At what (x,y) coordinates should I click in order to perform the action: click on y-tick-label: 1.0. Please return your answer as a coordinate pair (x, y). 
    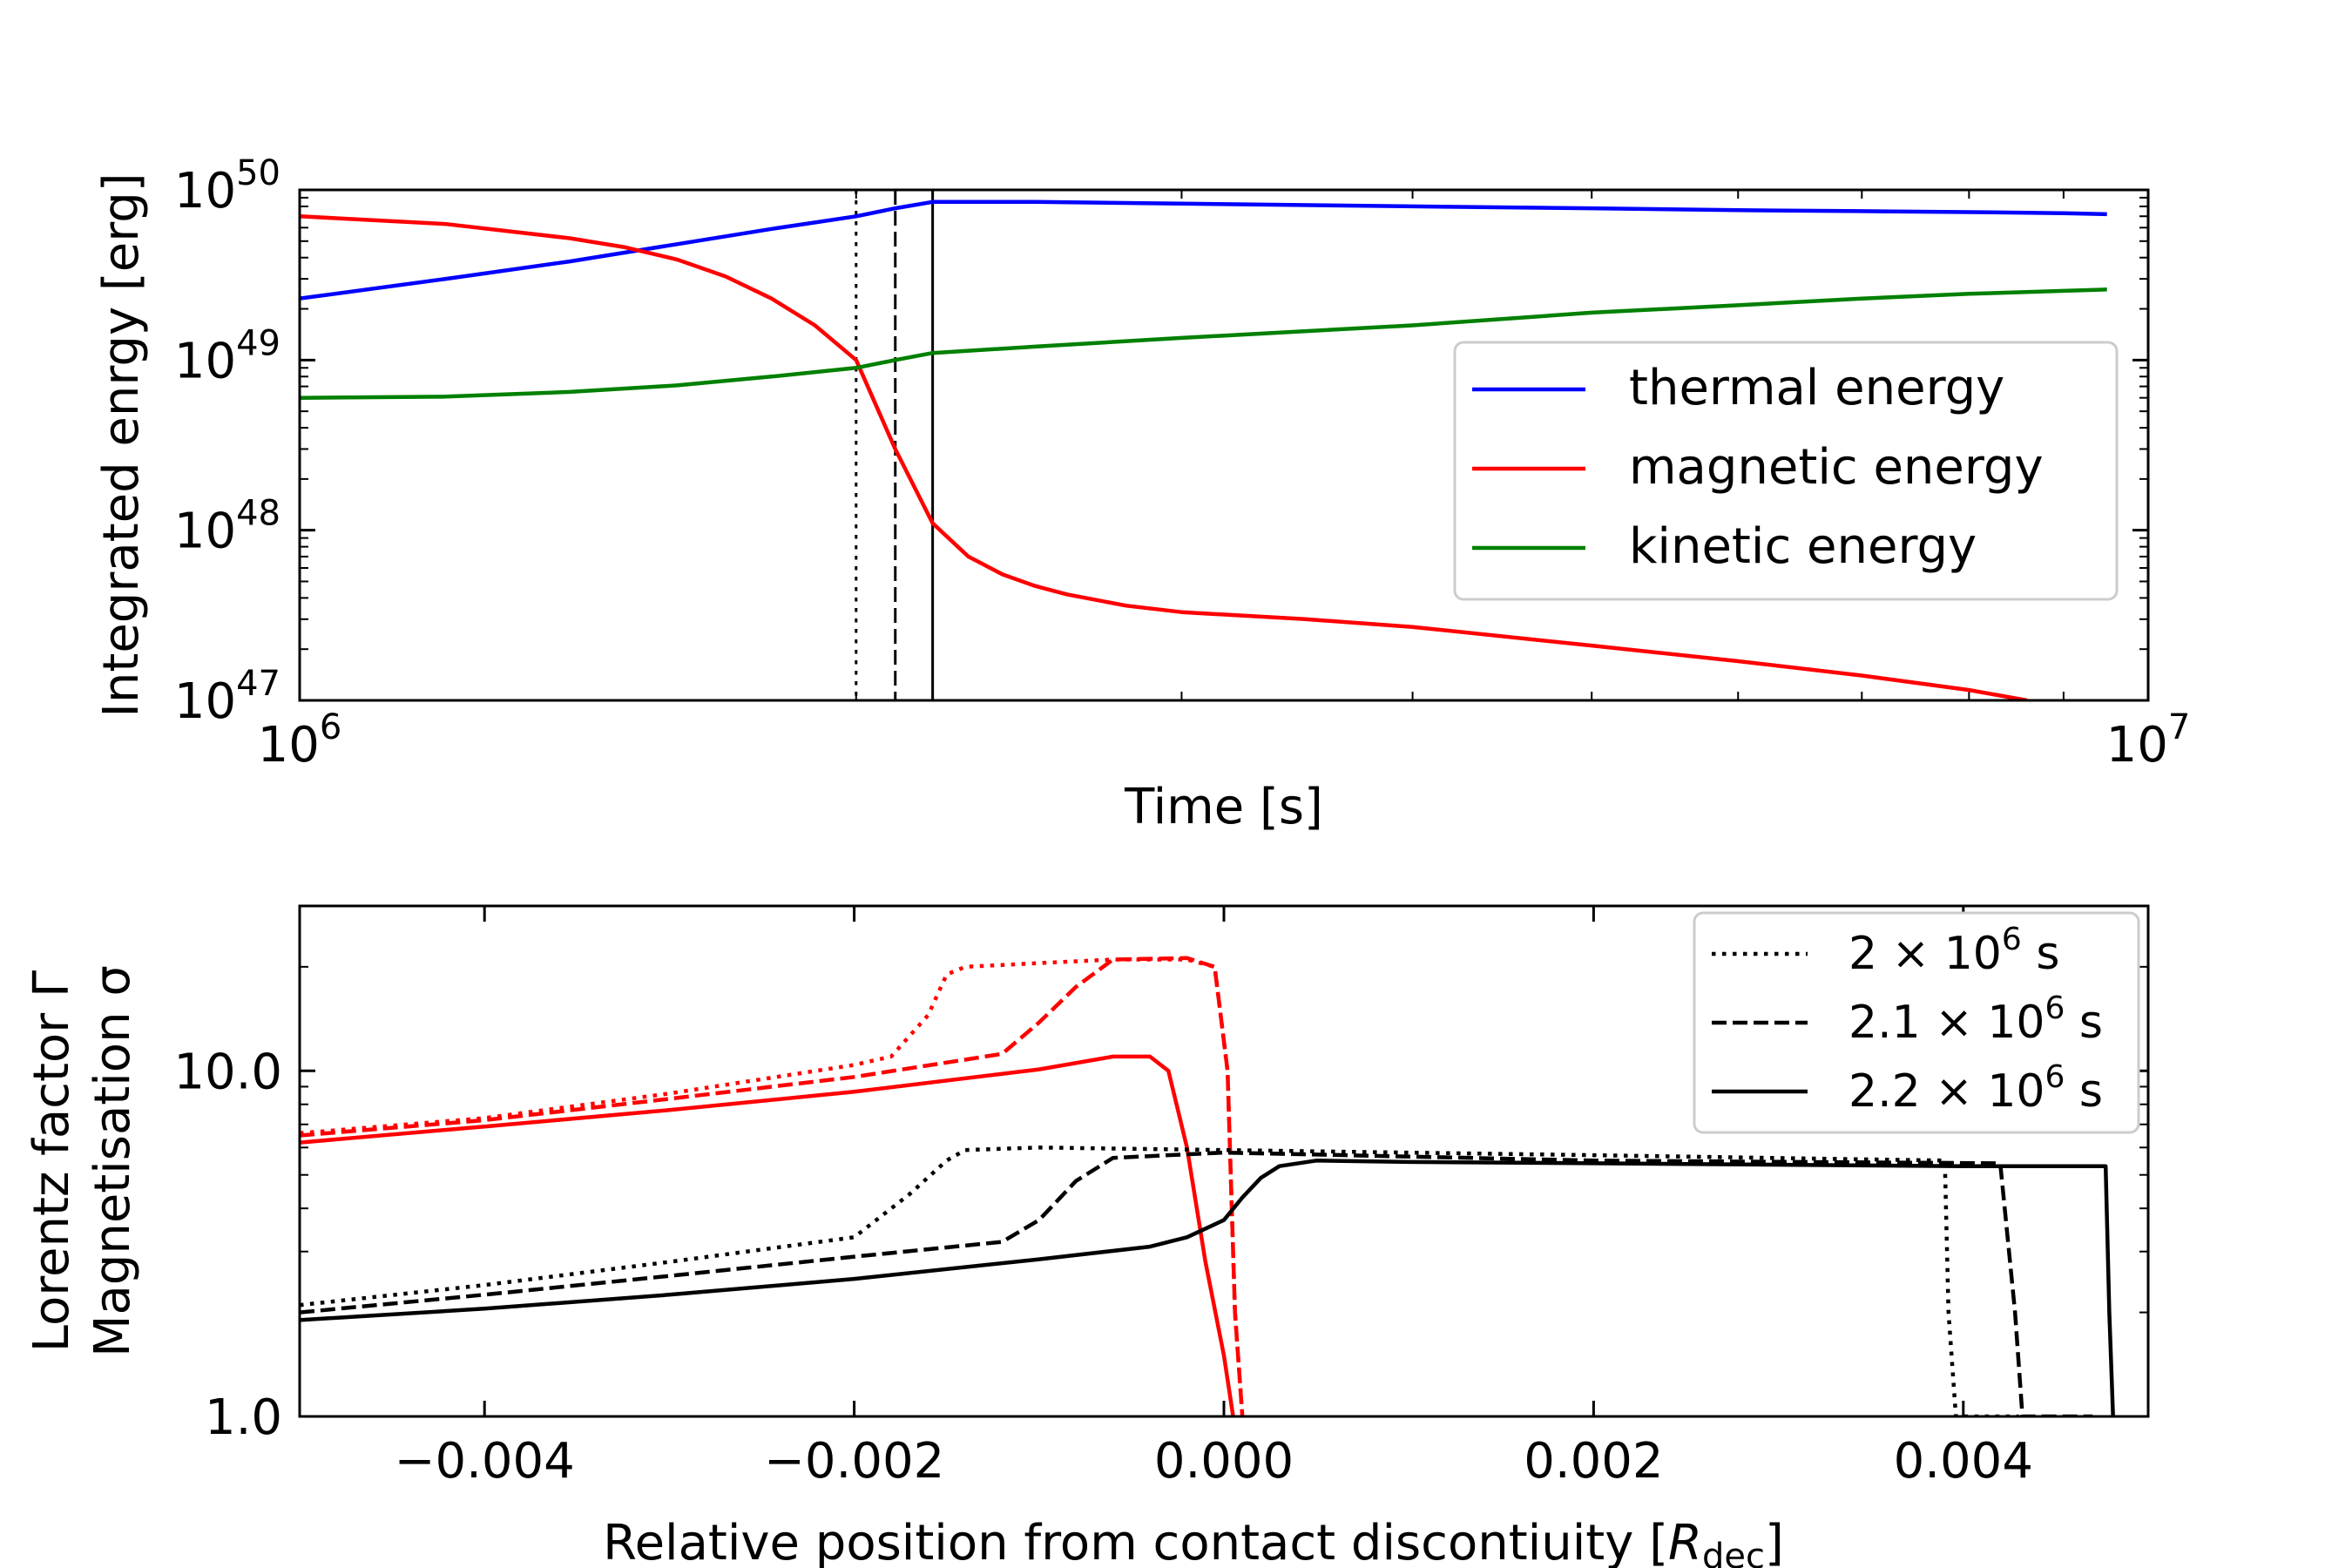
    Looking at the image, I should click on (243, 1418).